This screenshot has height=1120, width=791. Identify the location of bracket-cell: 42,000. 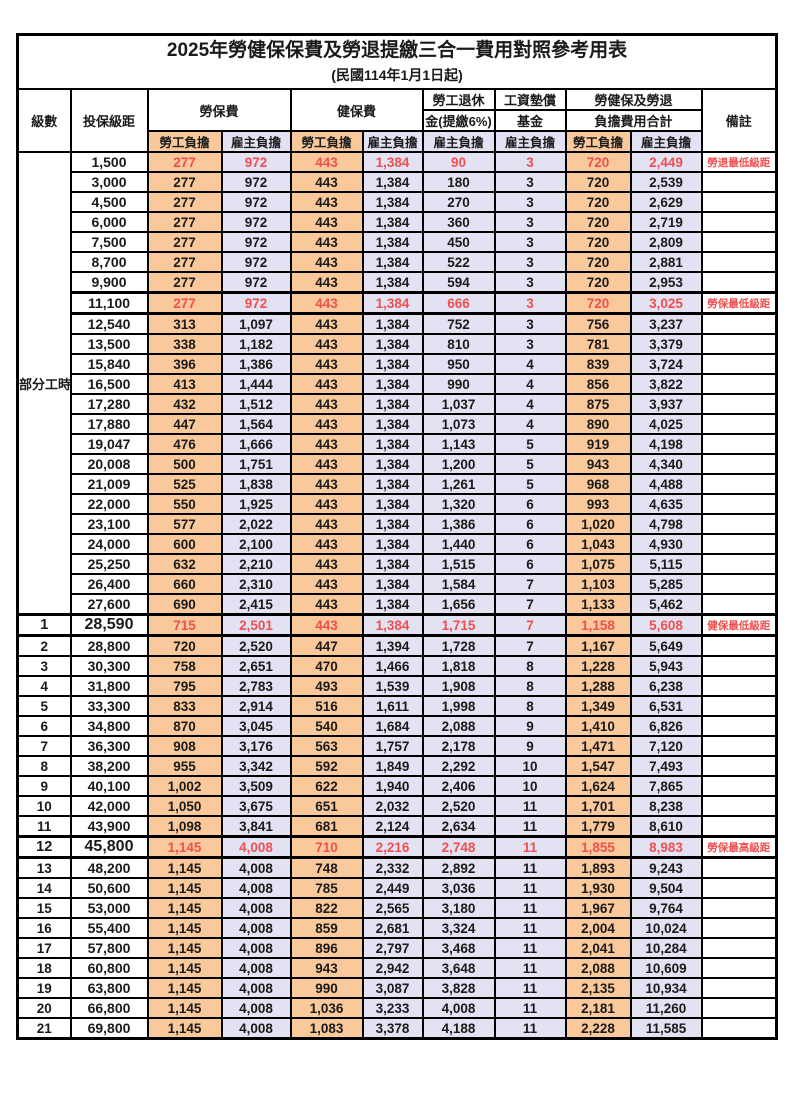
(109, 806).